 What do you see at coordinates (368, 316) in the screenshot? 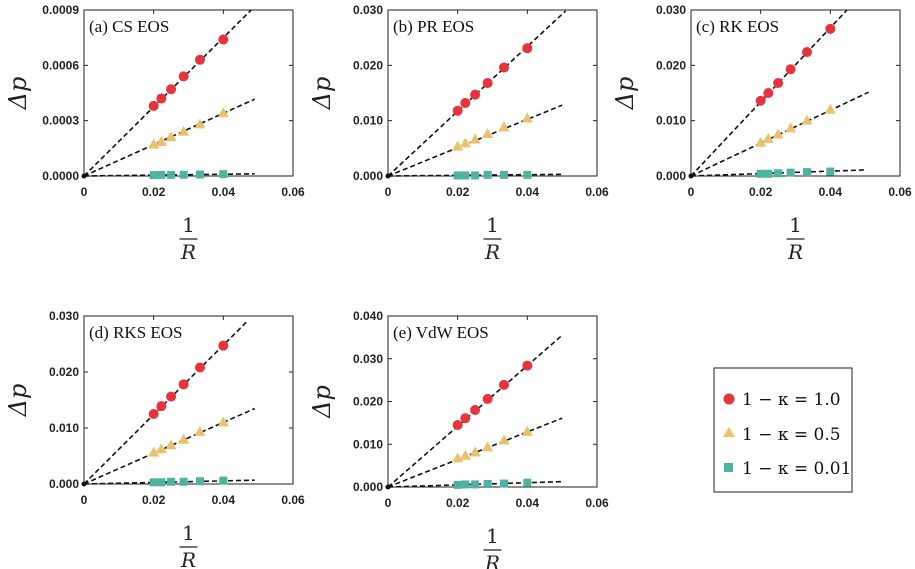
I see `y-tick-label: 0.040` at bounding box center [368, 316].